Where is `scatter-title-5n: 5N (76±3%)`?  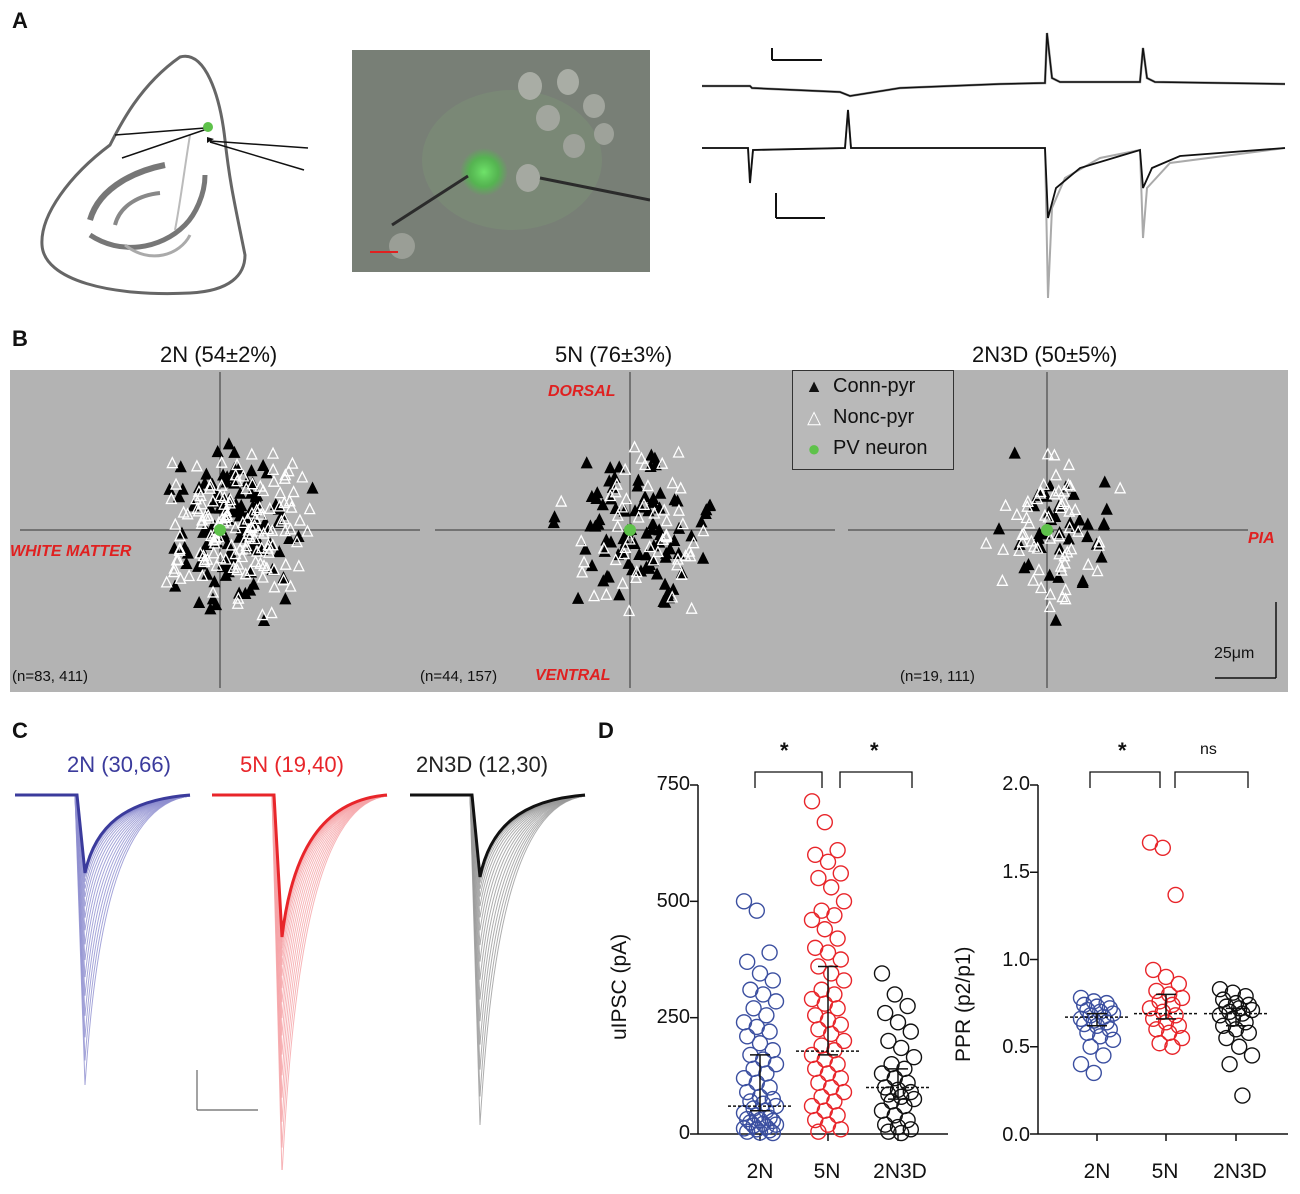
scatter-title-5n: 5N (76±3%) is located at coordinates (614, 354).